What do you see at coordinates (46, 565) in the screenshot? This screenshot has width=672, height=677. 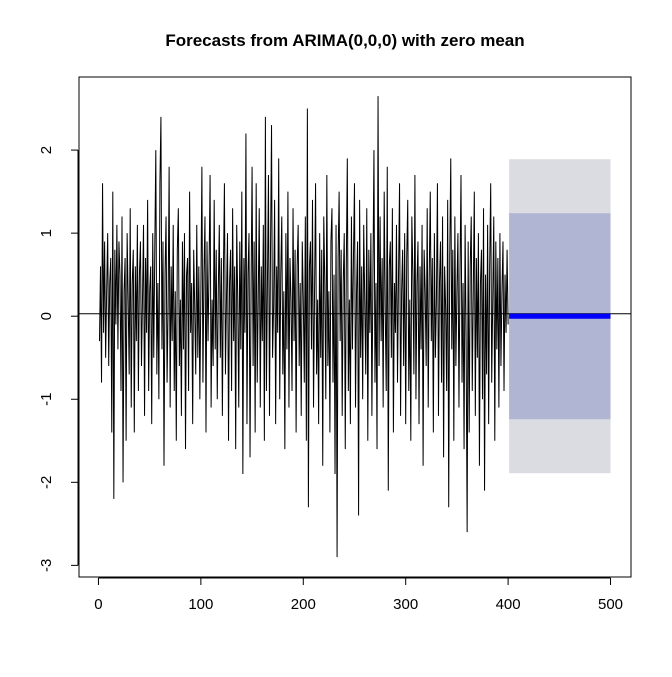 I see `y-tick-label: -3` at bounding box center [46, 565].